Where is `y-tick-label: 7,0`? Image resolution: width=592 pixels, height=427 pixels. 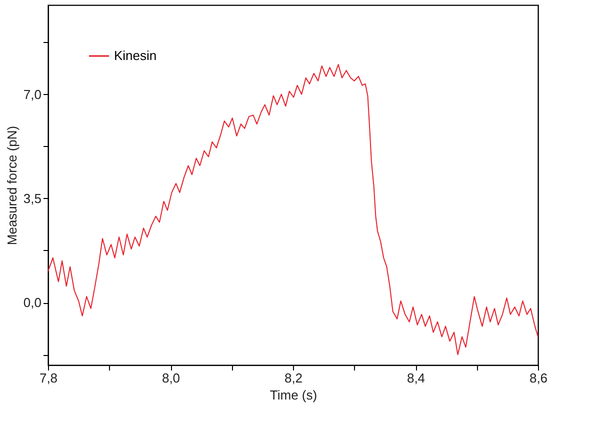 y-tick-label: 7,0 is located at coordinates (32, 94).